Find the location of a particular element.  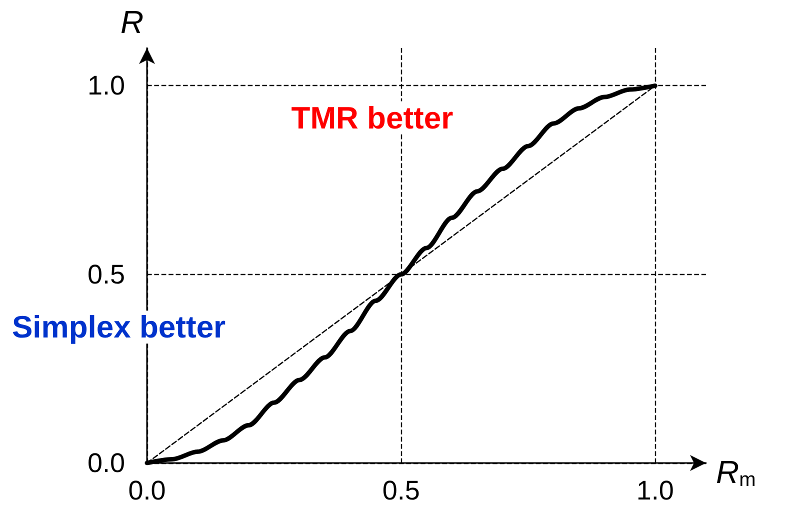

annotation: Simplex better is located at coordinates (119, 327).